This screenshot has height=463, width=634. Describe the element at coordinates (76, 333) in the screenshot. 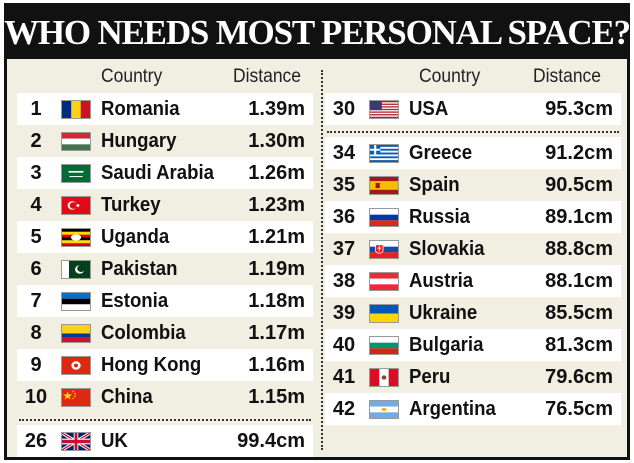

I see `colombia-flag-icon` at that location.